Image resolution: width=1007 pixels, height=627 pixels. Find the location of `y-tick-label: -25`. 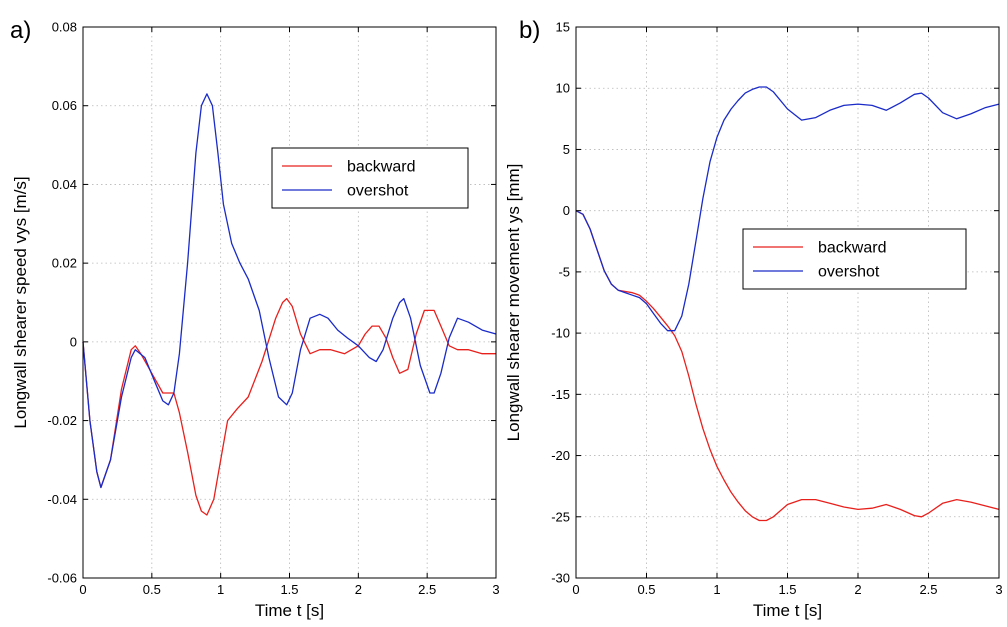

y-tick-label: -25 is located at coordinates (560, 516).